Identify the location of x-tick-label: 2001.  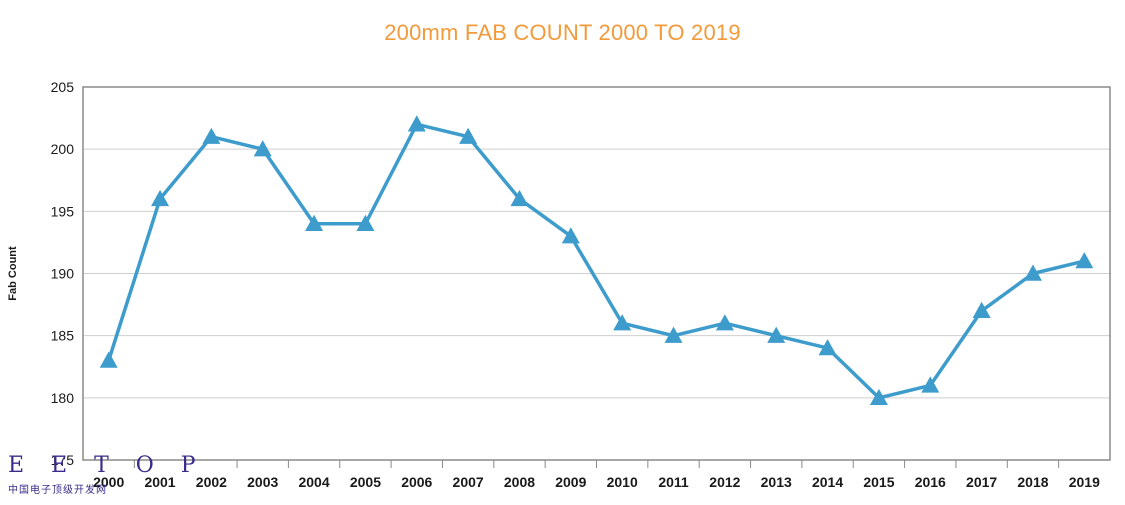
(159, 482).